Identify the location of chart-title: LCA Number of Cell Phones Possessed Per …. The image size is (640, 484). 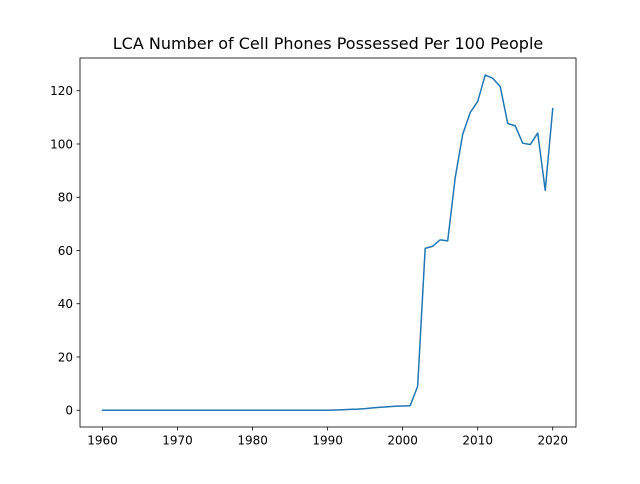
(328, 43).